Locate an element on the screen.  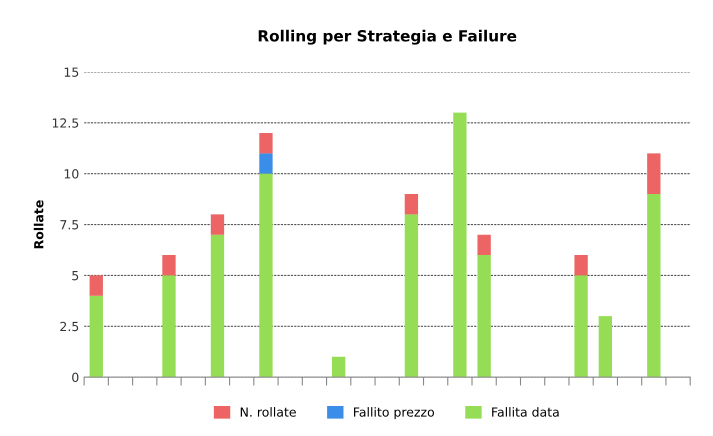
y-tick-label: 12.5 is located at coordinates (65, 123).